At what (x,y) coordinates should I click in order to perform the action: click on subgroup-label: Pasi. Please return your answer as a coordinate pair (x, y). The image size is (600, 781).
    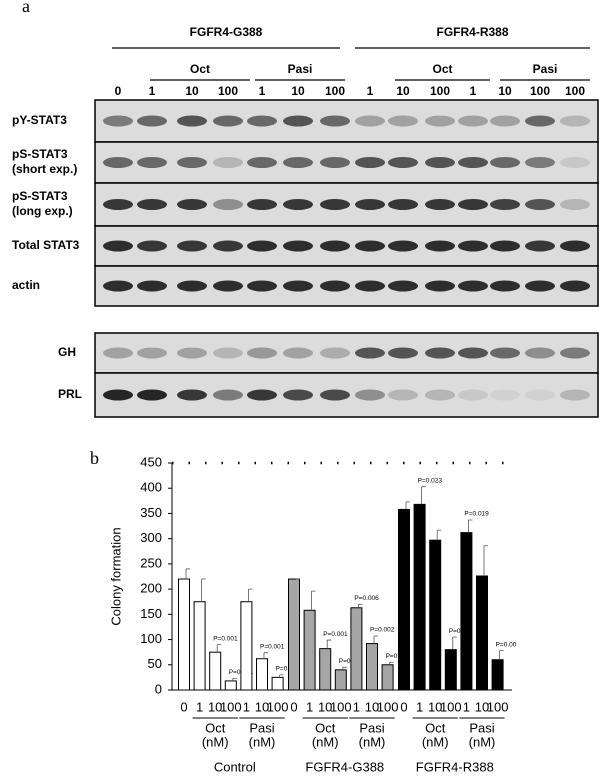
    Looking at the image, I should click on (481, 727).